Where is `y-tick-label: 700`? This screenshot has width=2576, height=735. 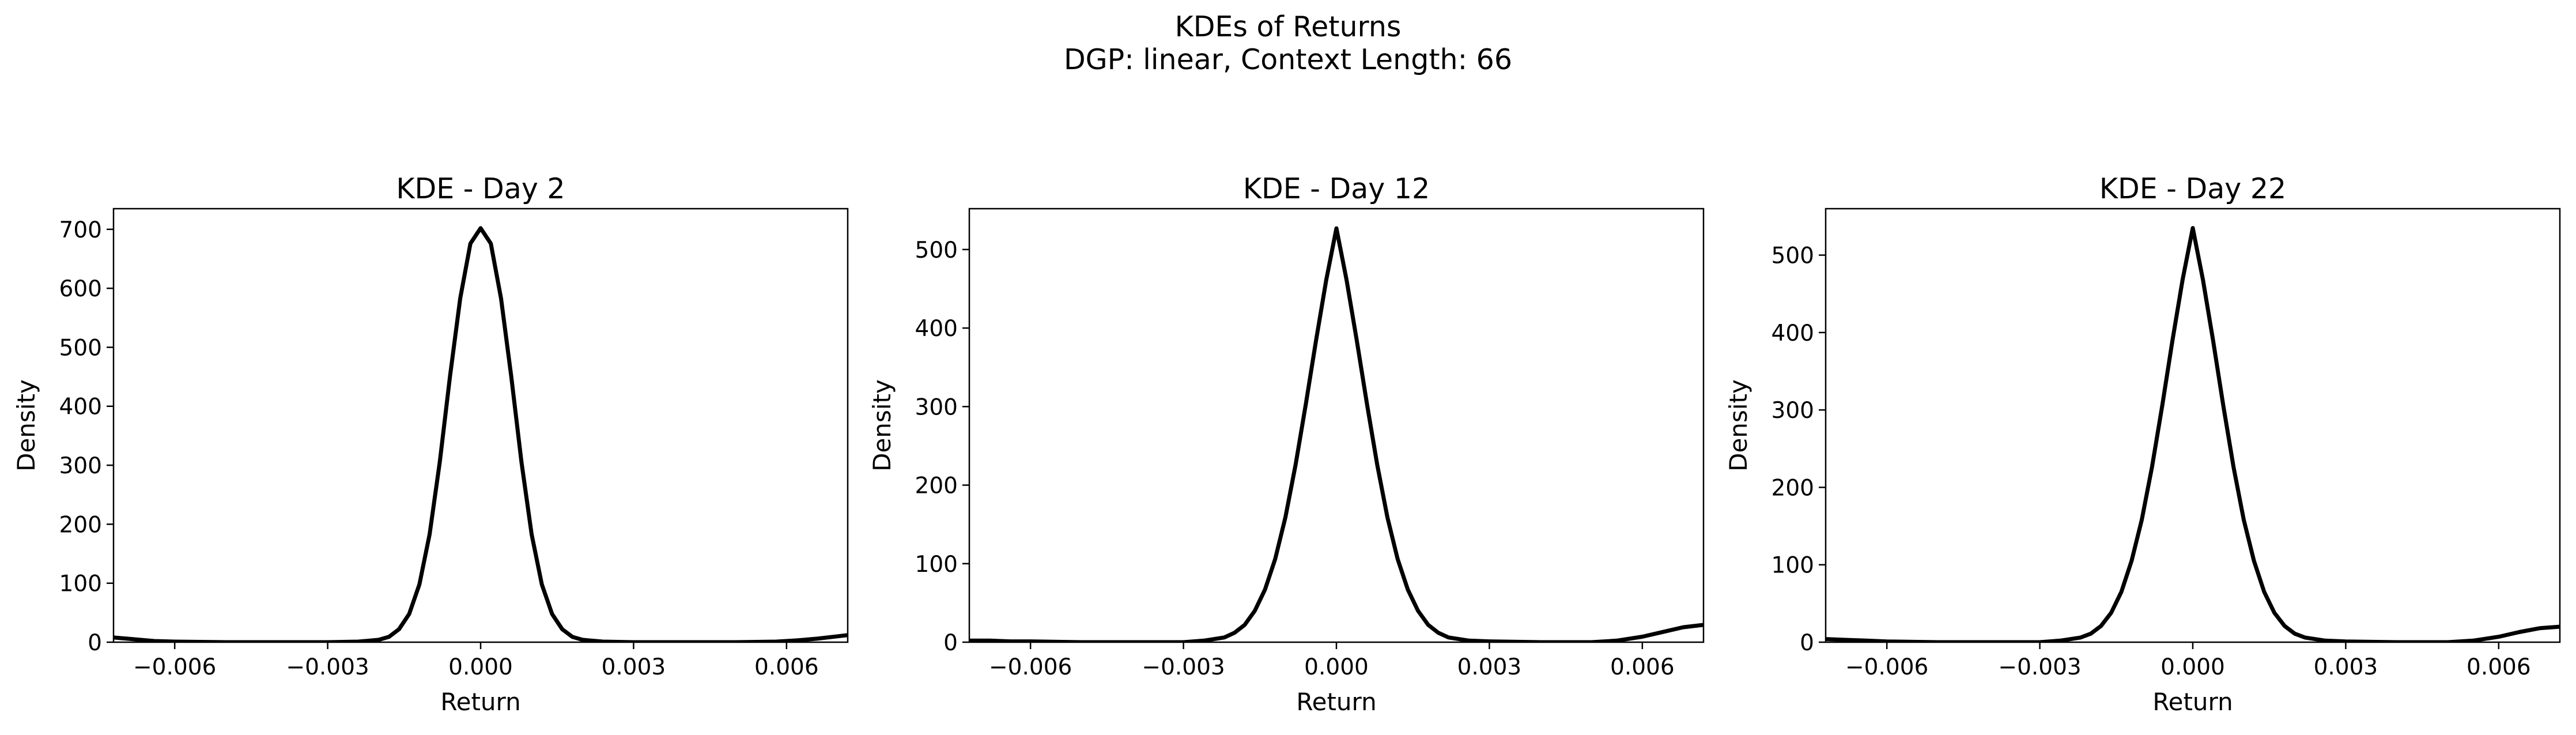 y-tick-label: 700 is located at coordinates (80, 230).